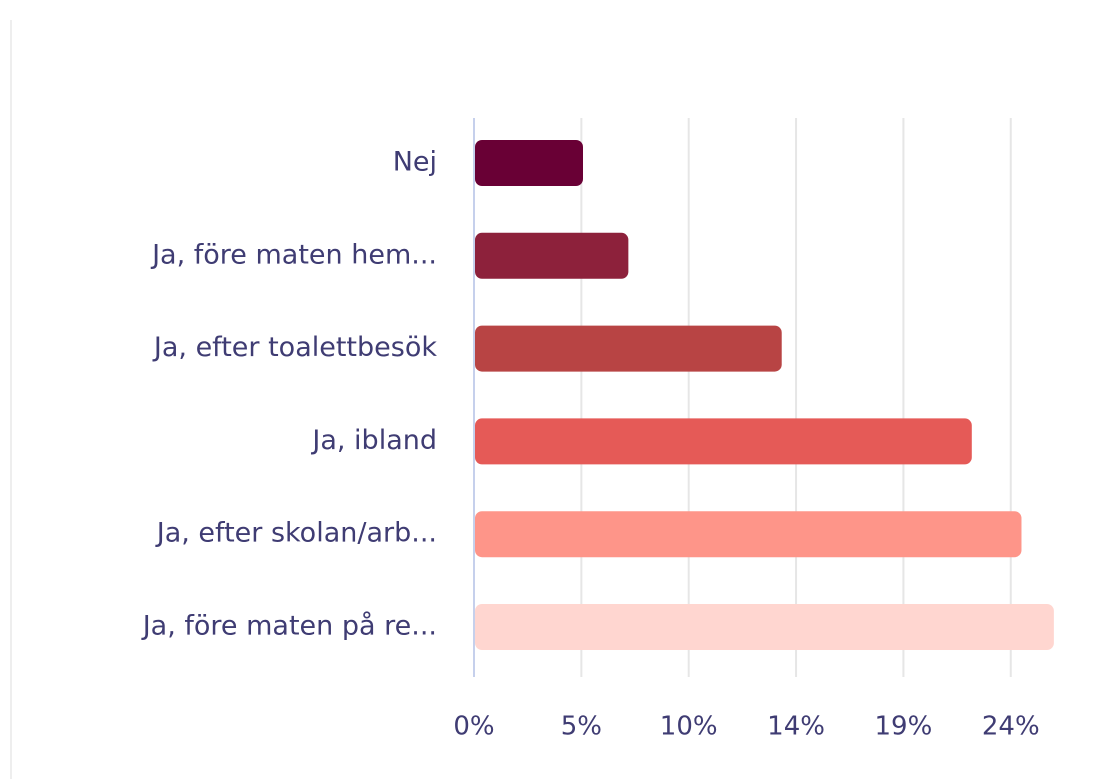 The width and height of the screenshot is (1112, 779). I want to click on category-label: Ja, ibland, so click(373, 440).